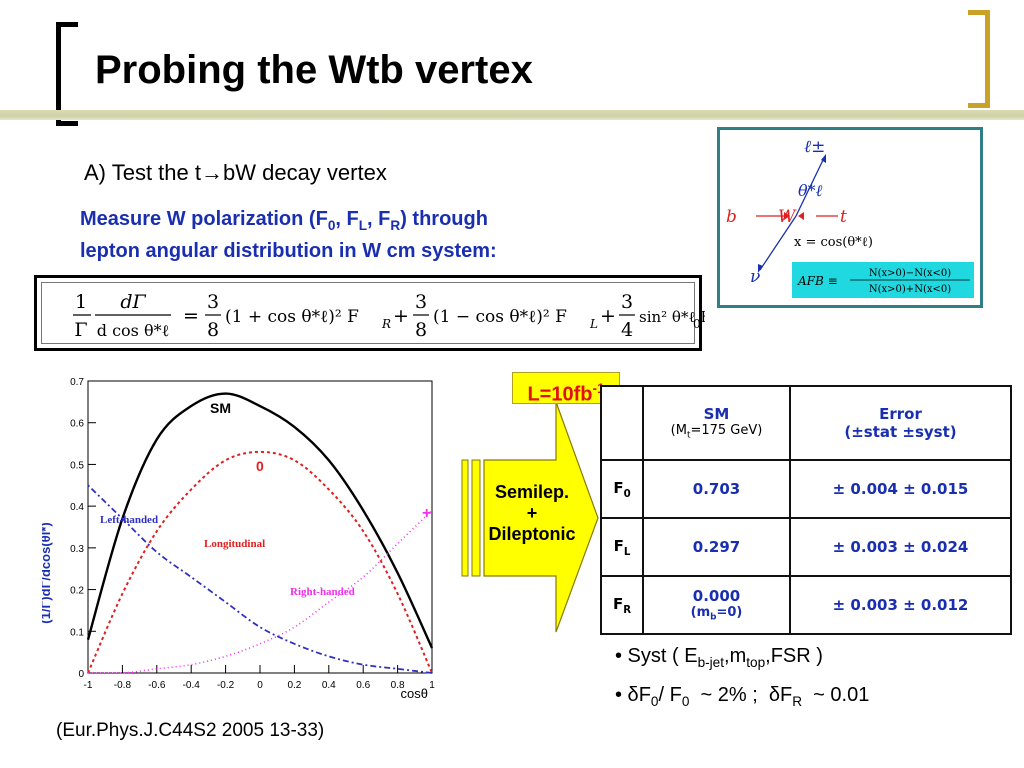 The width and height of the screenshot is (1024, 768). Describe the element at coordinates (220, 408) in the screenshot. I see `sm-curve-label: SM` at that location.